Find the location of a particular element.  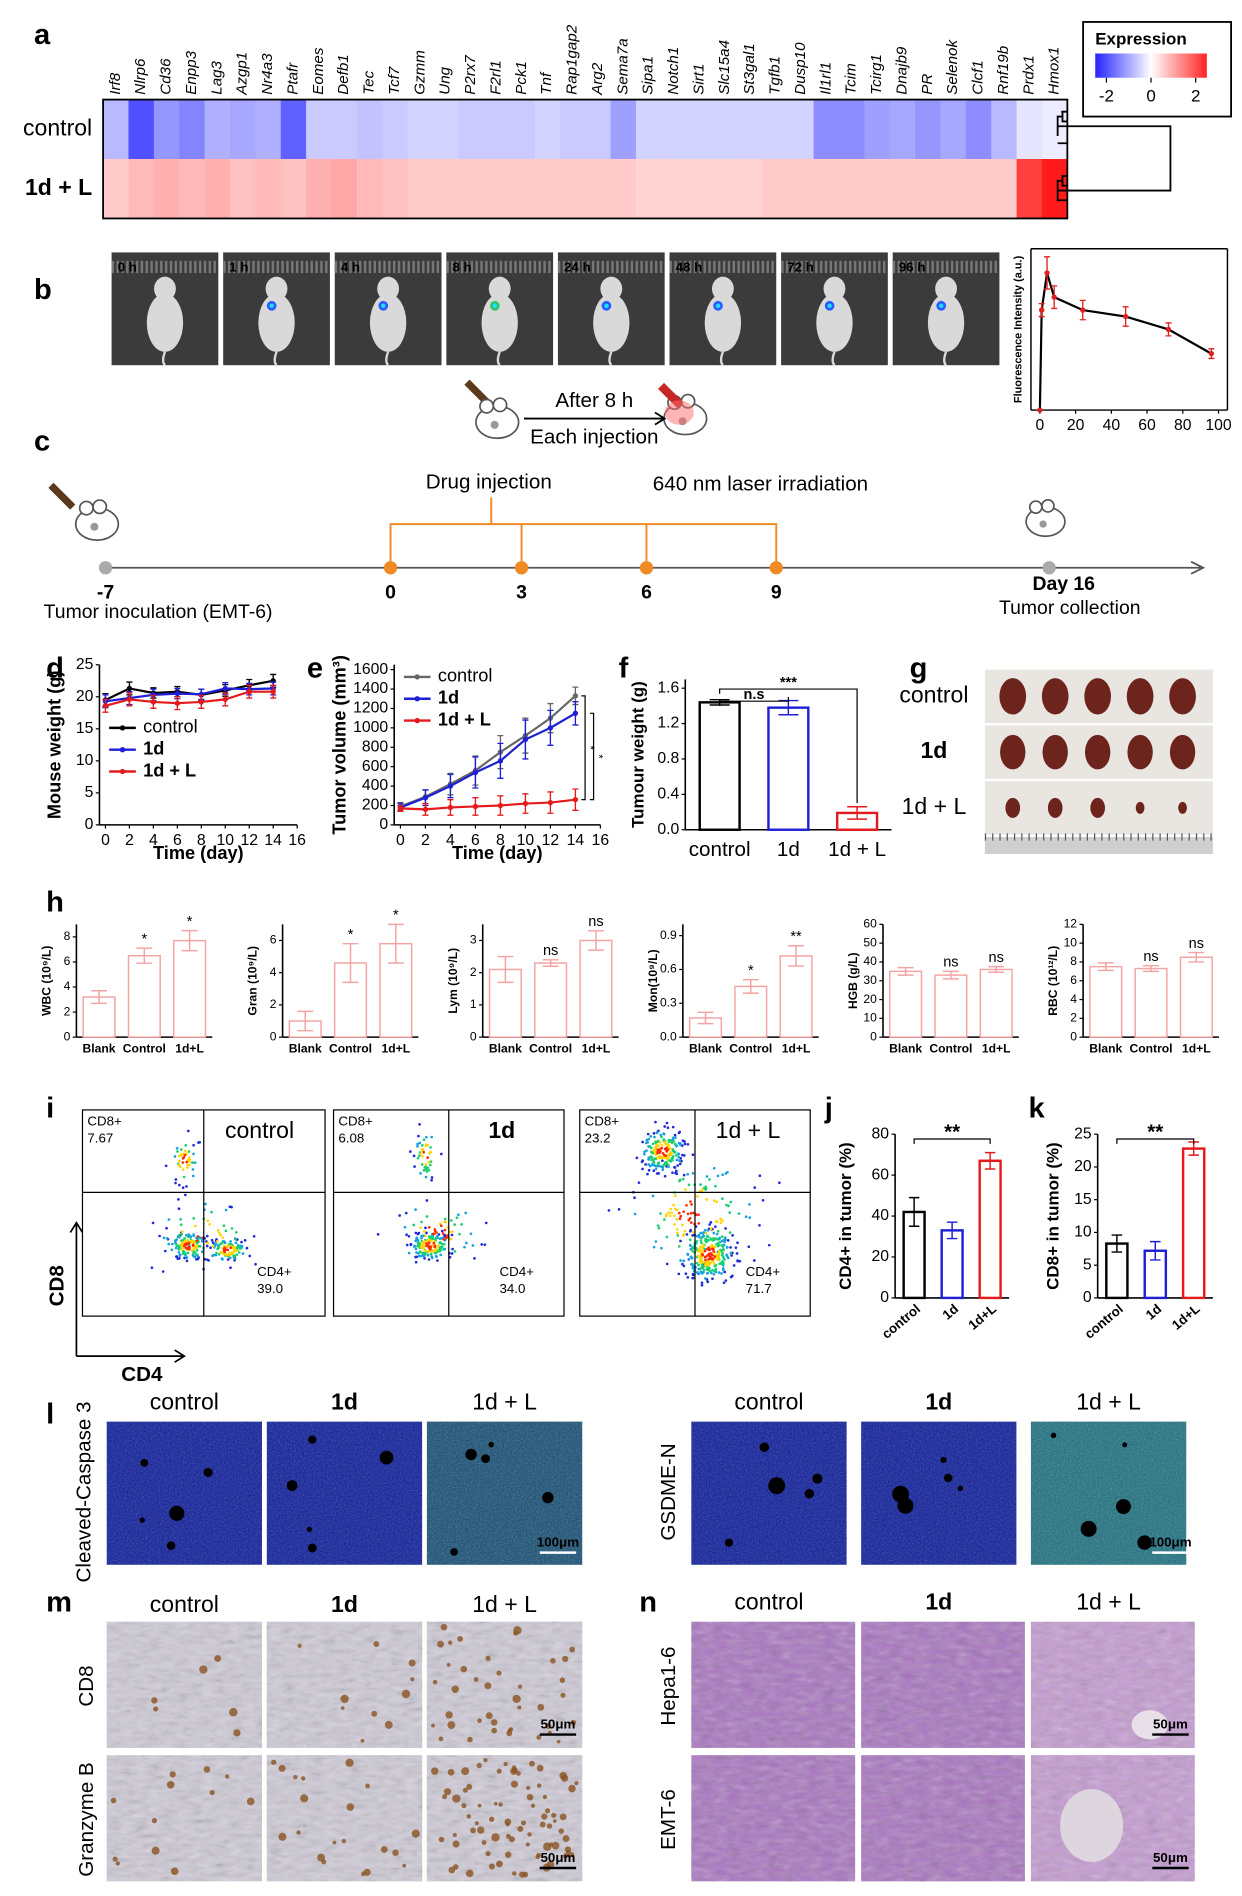

gene-label: Ung is located at coordinates (445, 80).